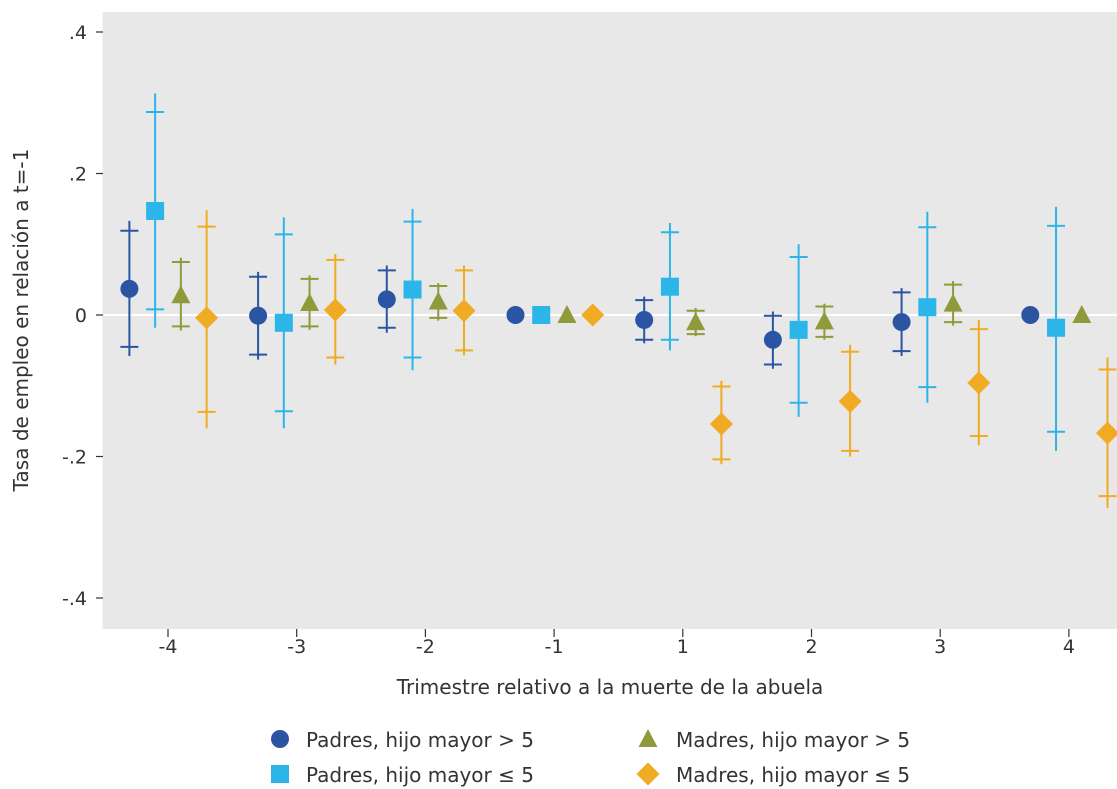  I want to click on y-tick-label: .2, so click(78, 175).